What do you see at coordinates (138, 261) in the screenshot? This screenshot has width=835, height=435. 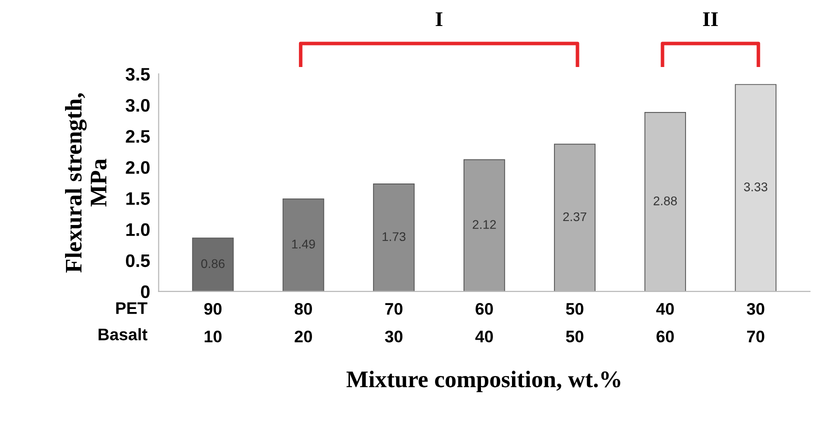 I see `y-tick-label: 0.5` at bounding box center [138, 261].